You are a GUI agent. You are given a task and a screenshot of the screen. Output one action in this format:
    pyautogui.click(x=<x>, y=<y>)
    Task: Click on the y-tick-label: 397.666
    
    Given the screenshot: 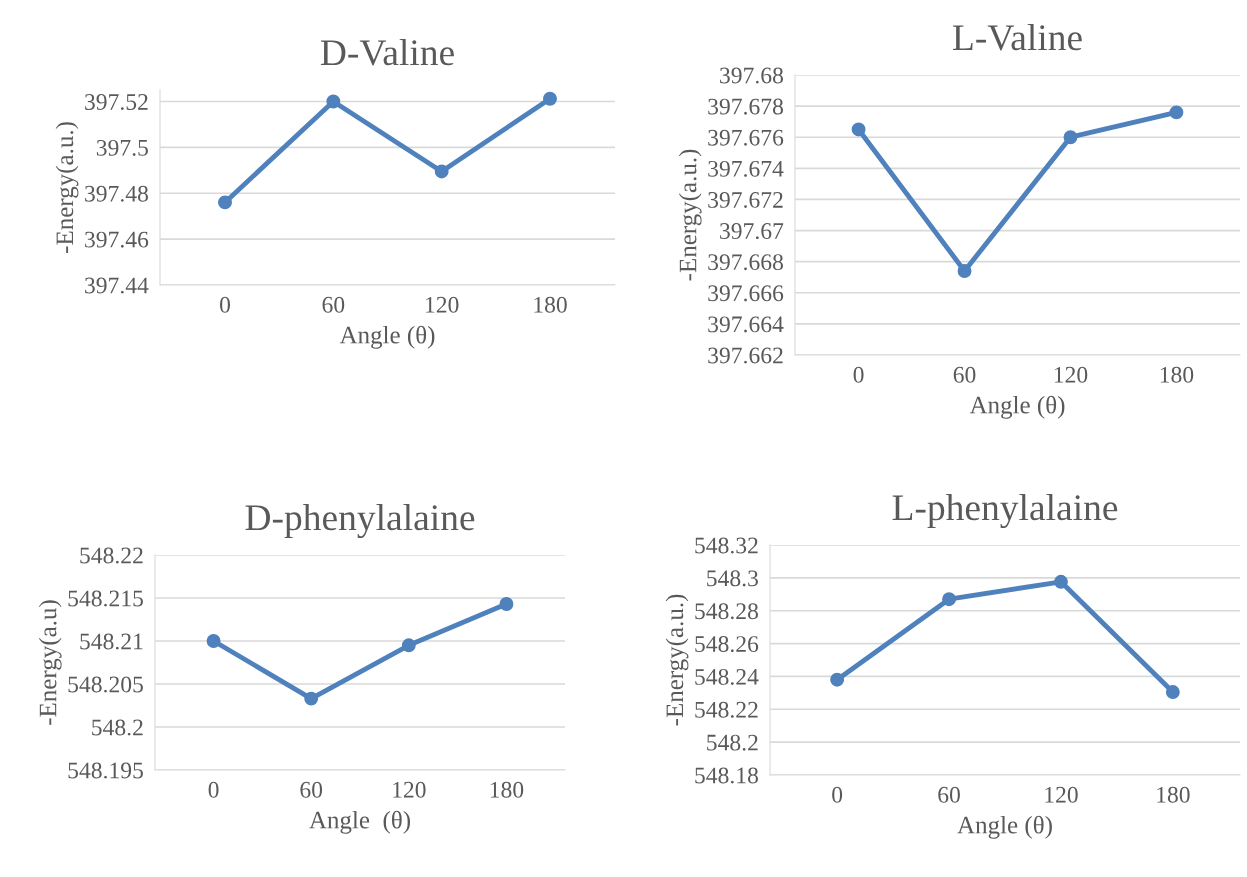 What is the action you would take?
    pyautogui.click(x=746, y=293)
    